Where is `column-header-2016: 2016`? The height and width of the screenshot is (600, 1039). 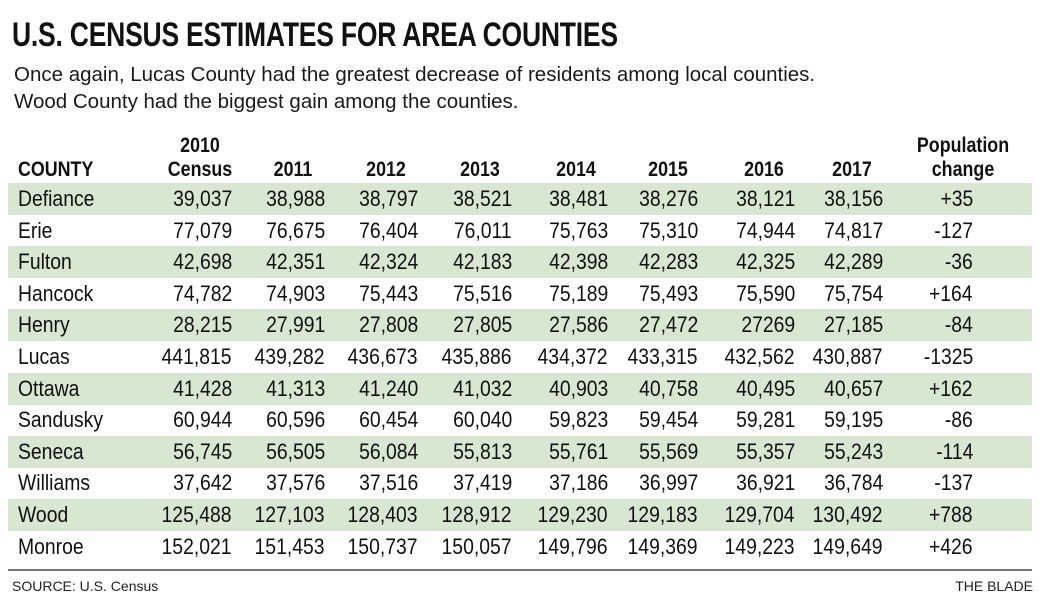 column-header-2016: 2016 is located at coordinates (764, 170).